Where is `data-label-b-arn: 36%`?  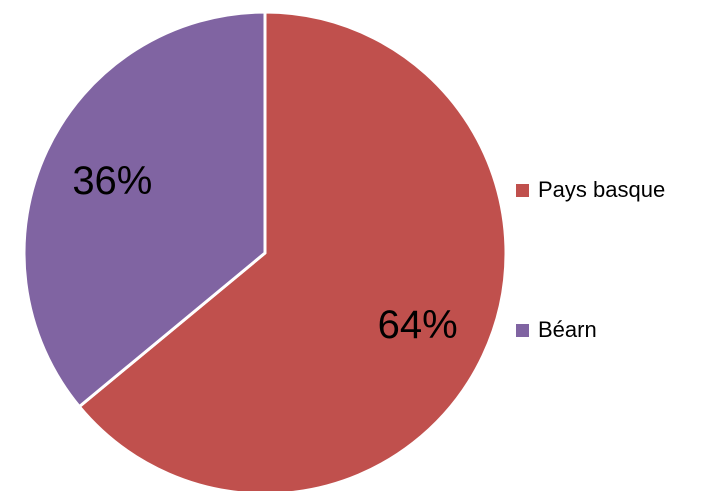 data-label-b-arn: 36% is located at coordinates (112, 181).